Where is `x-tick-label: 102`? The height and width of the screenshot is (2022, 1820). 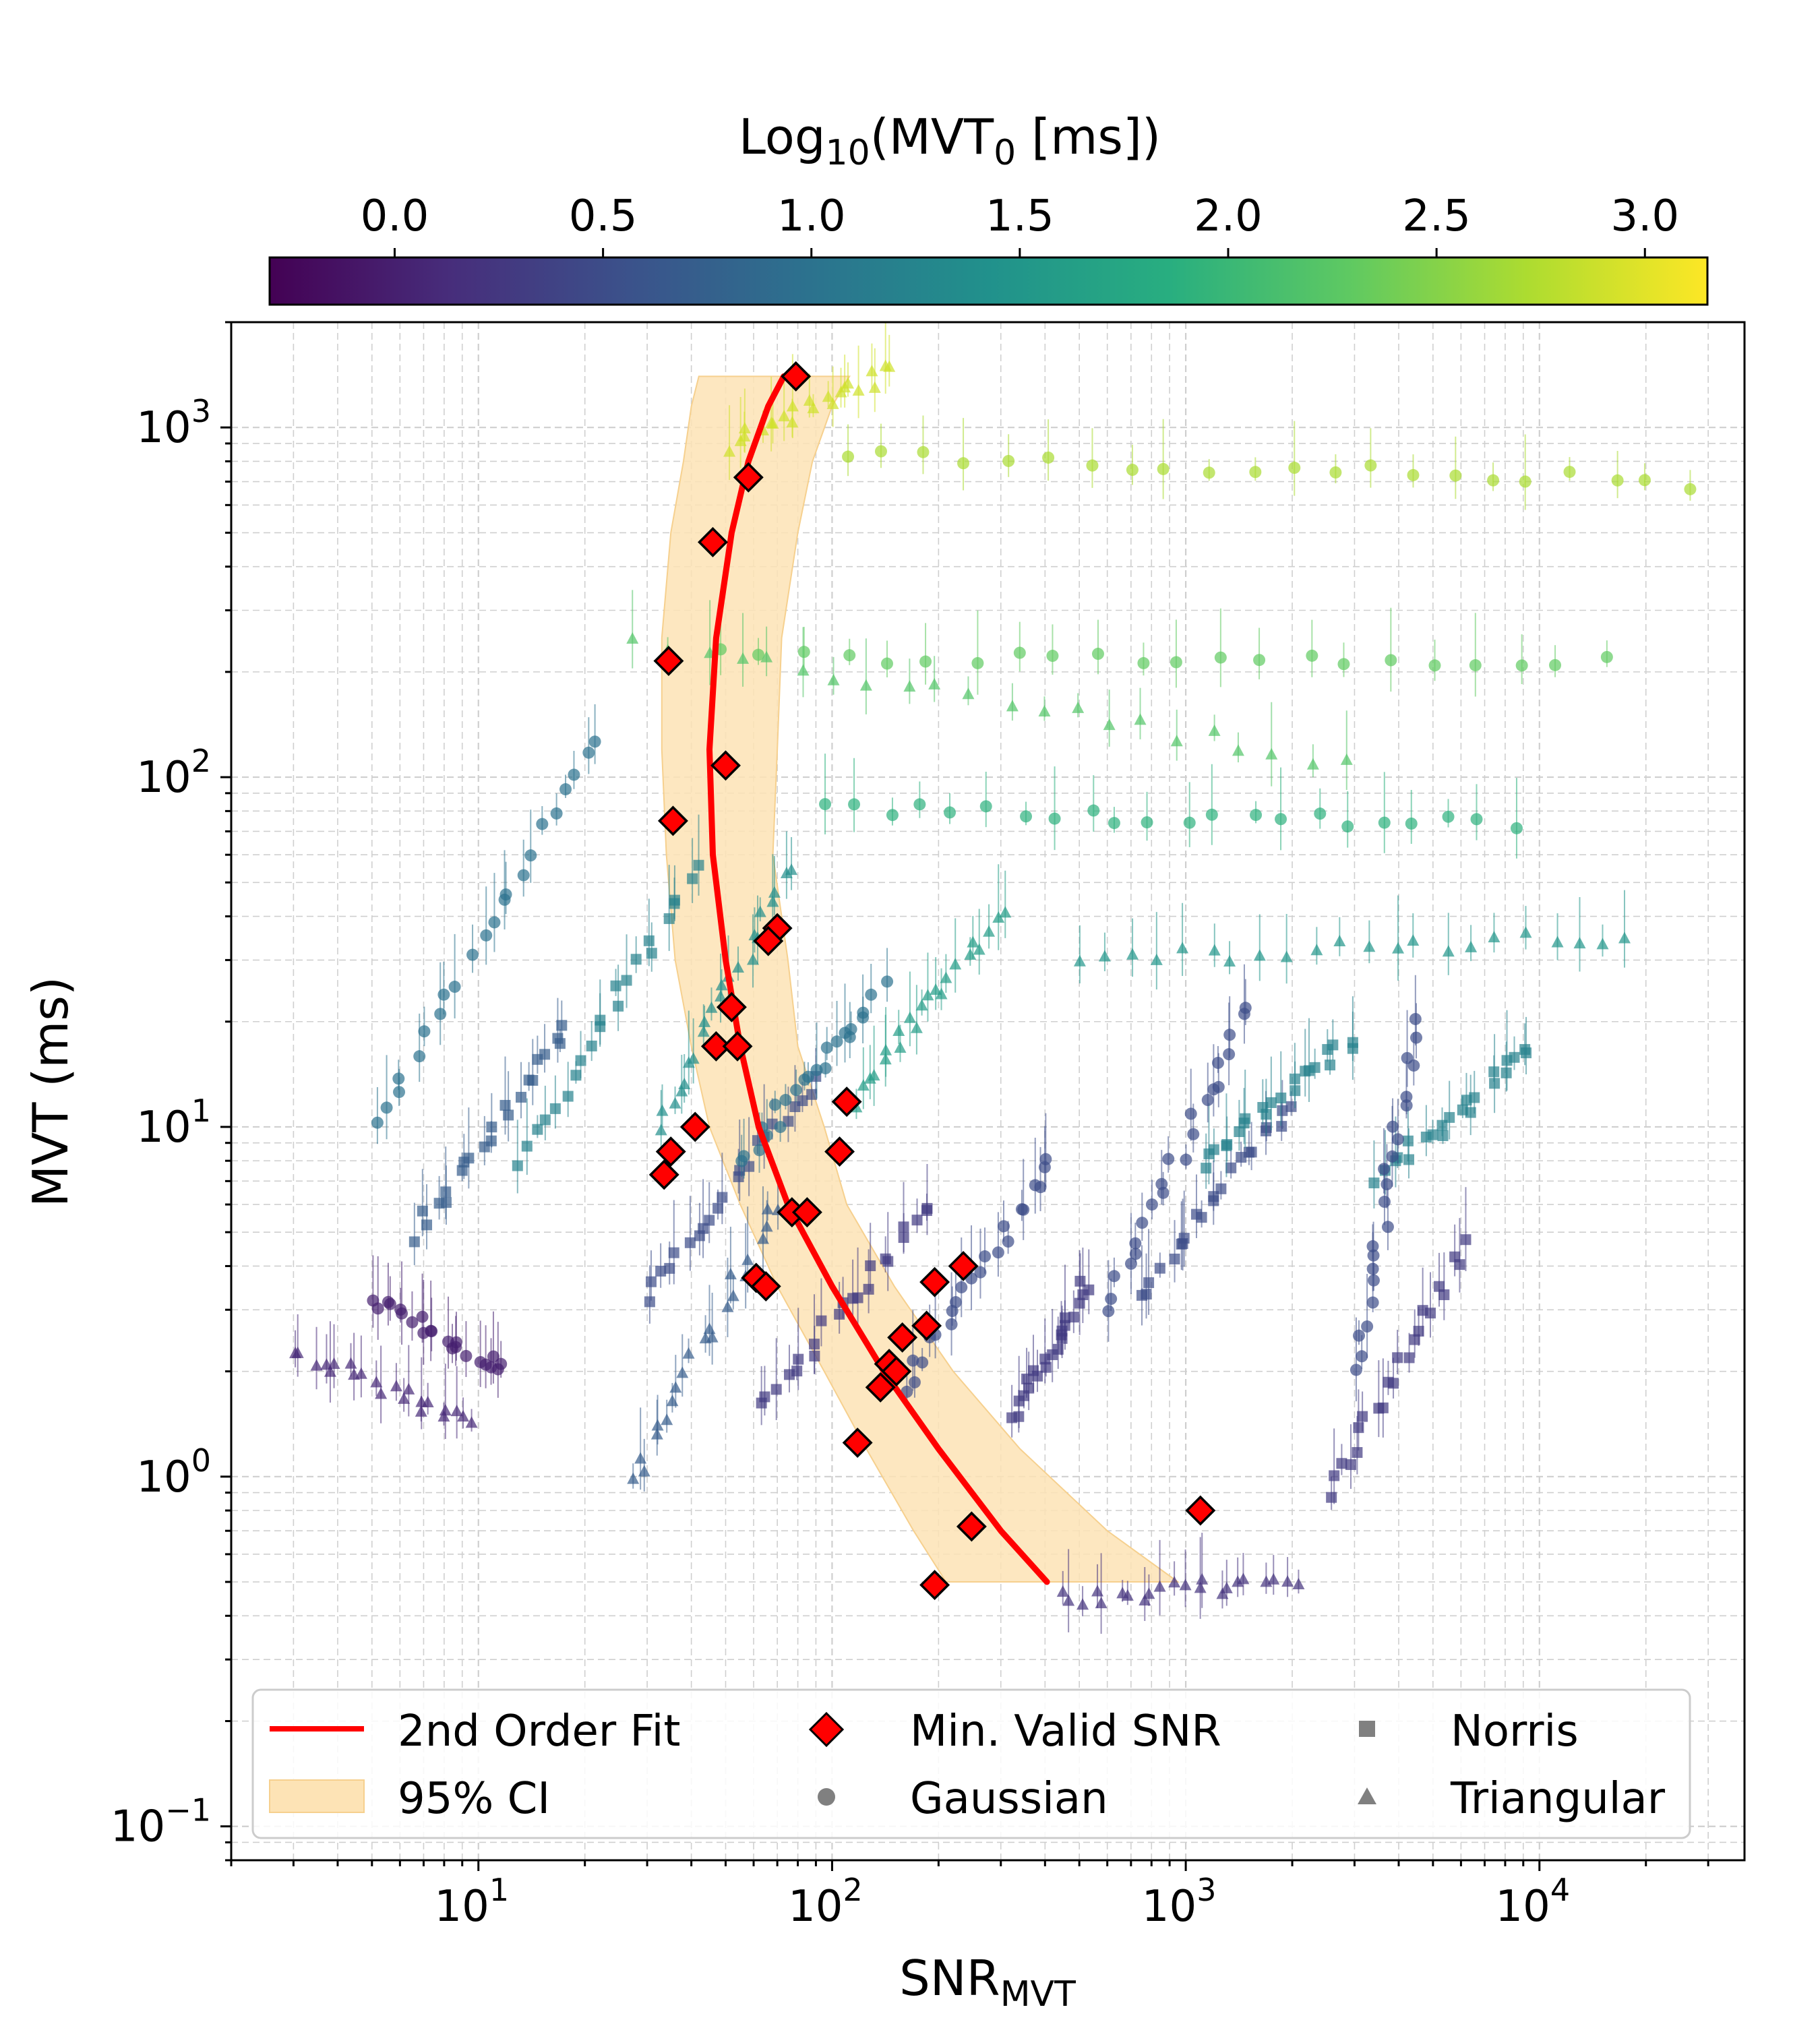 x-tick-label: 102 is located at coordinates (825, 1902).